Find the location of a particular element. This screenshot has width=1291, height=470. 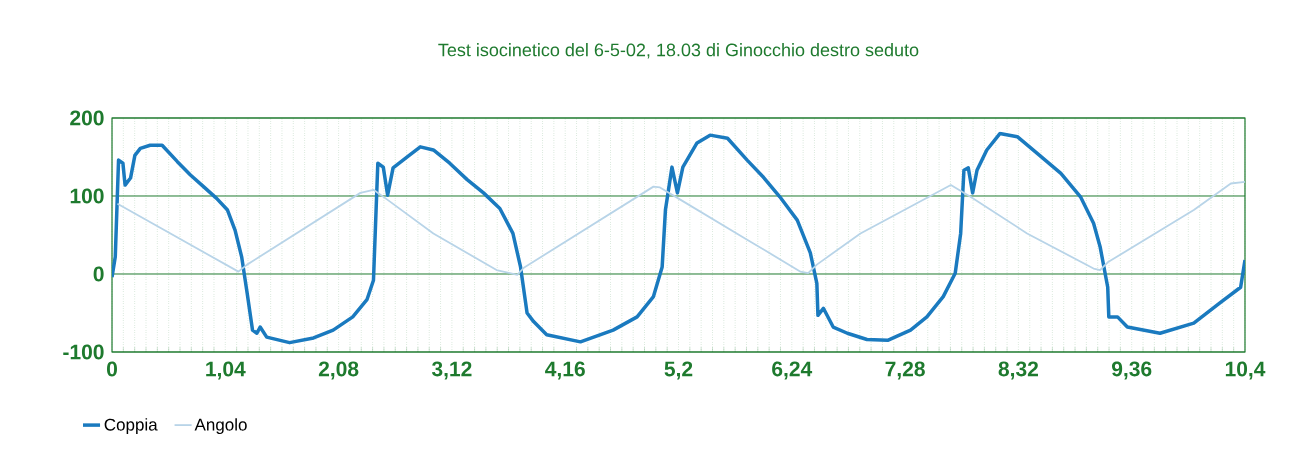

chart-title: Test isocinetico del 6-5-02, 18.03 di Ginocchio destro seduto is located at coordinates (678, 51).